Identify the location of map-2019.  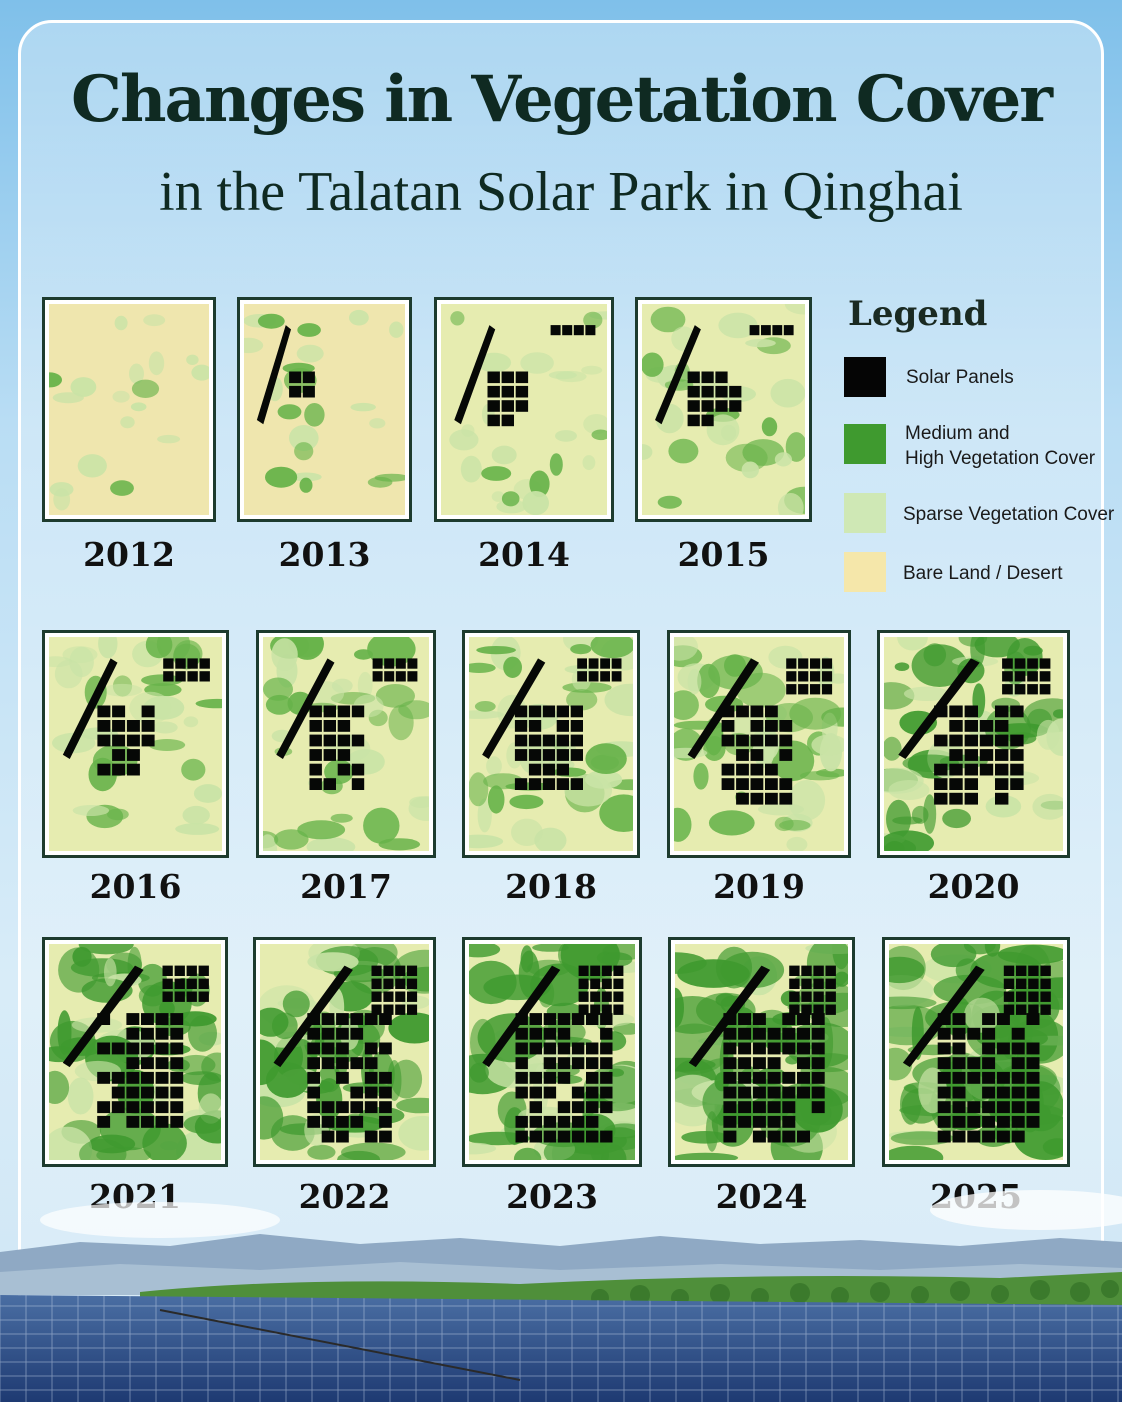
(759, 744).